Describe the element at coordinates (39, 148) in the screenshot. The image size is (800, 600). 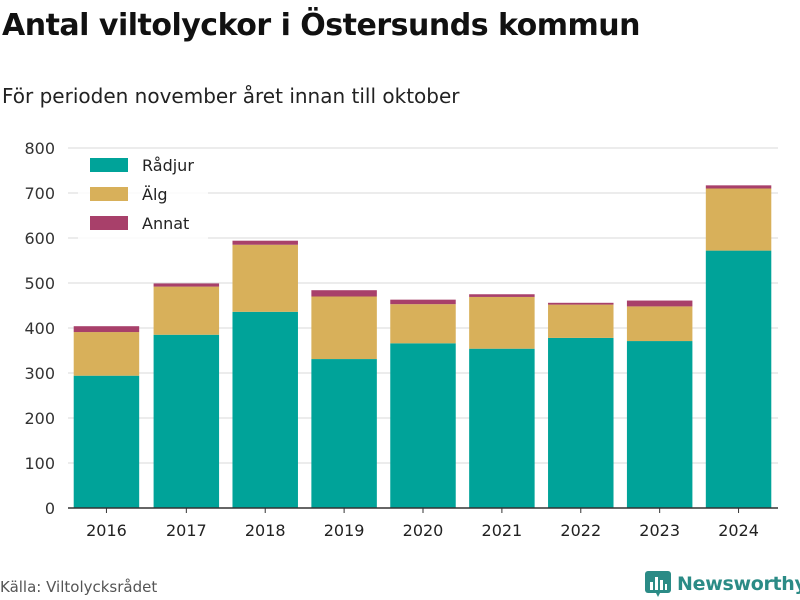
I see `y-tick-label: 800` at that location.